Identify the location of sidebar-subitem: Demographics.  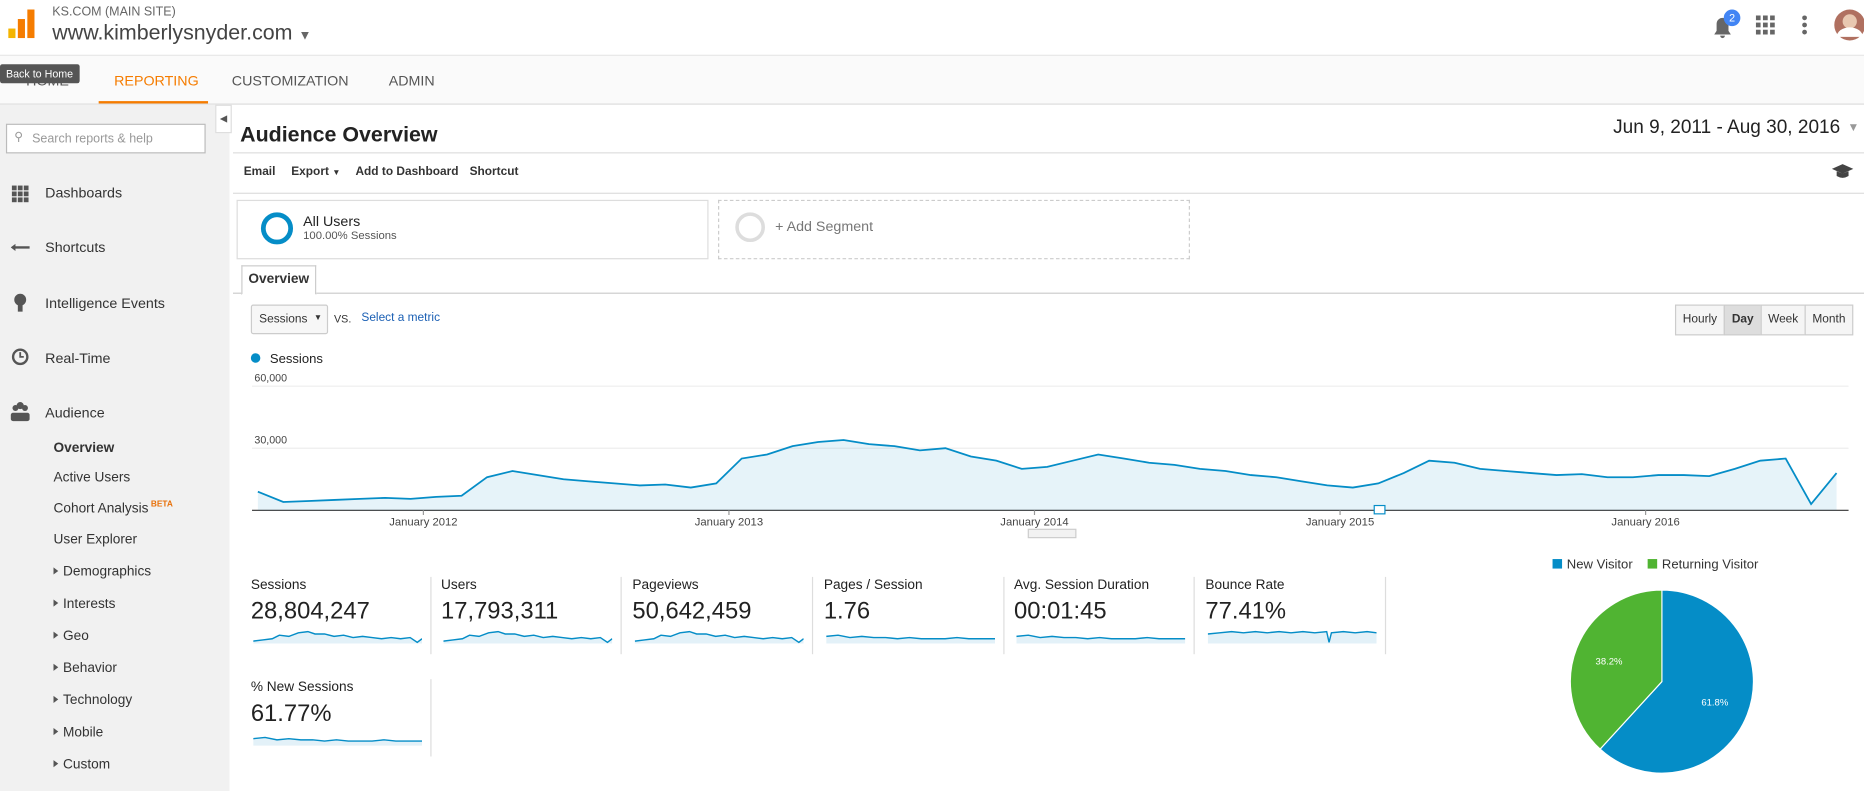
(102, 572).